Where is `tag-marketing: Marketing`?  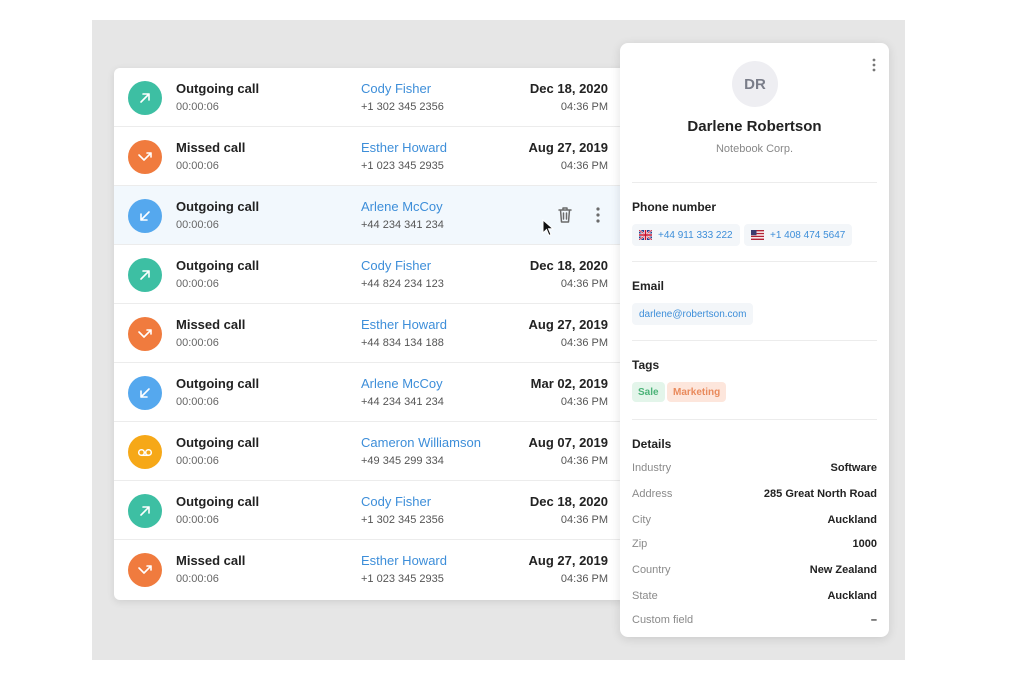 tag-marketing: Marketing is located at coordinates (697, 392).